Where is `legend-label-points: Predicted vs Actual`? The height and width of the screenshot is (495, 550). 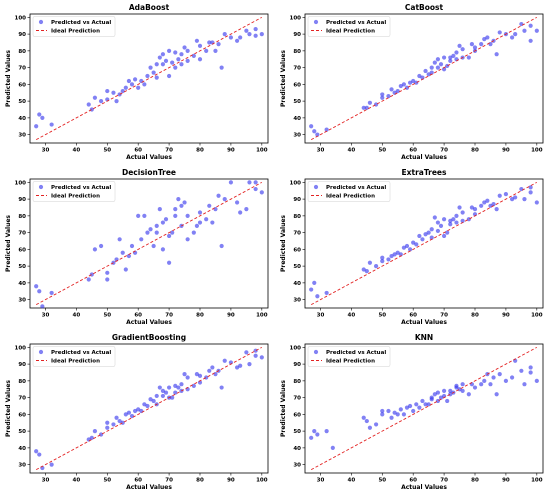
legend-label-points: Predicted vs Actual is located at coordinates (81, 353).